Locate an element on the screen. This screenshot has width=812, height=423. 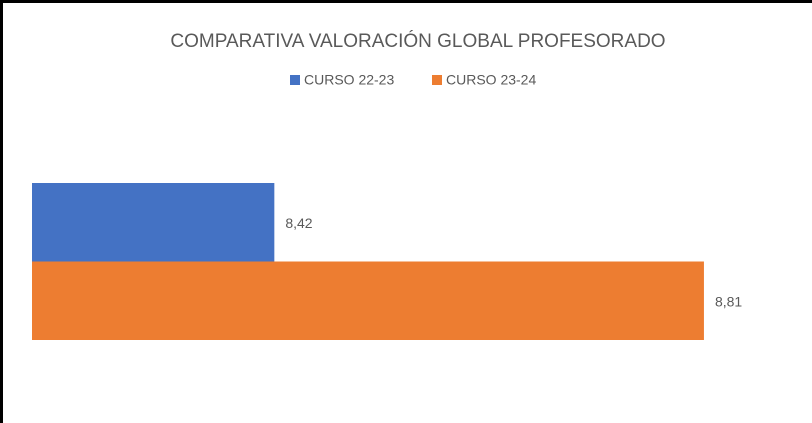
data-label: 8,81 is located at coordinates (728, 301).